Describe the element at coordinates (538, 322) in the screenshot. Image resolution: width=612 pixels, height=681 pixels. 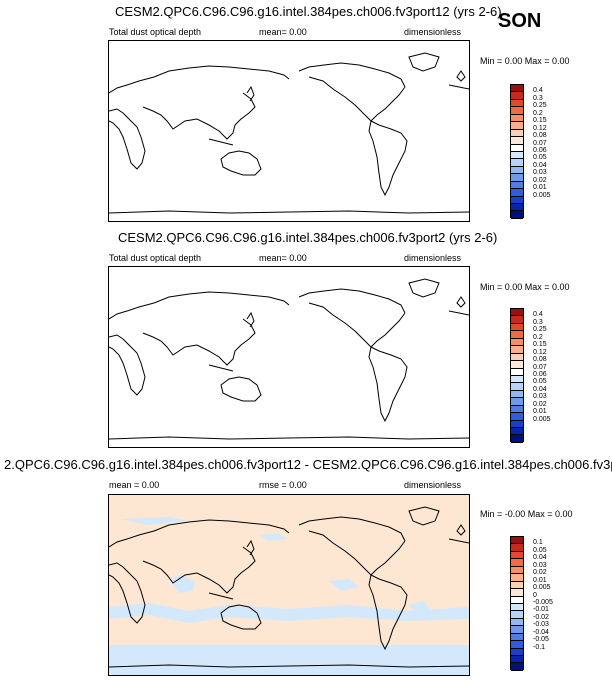
I see `colorbar-tick-label: 0.3` at that location.